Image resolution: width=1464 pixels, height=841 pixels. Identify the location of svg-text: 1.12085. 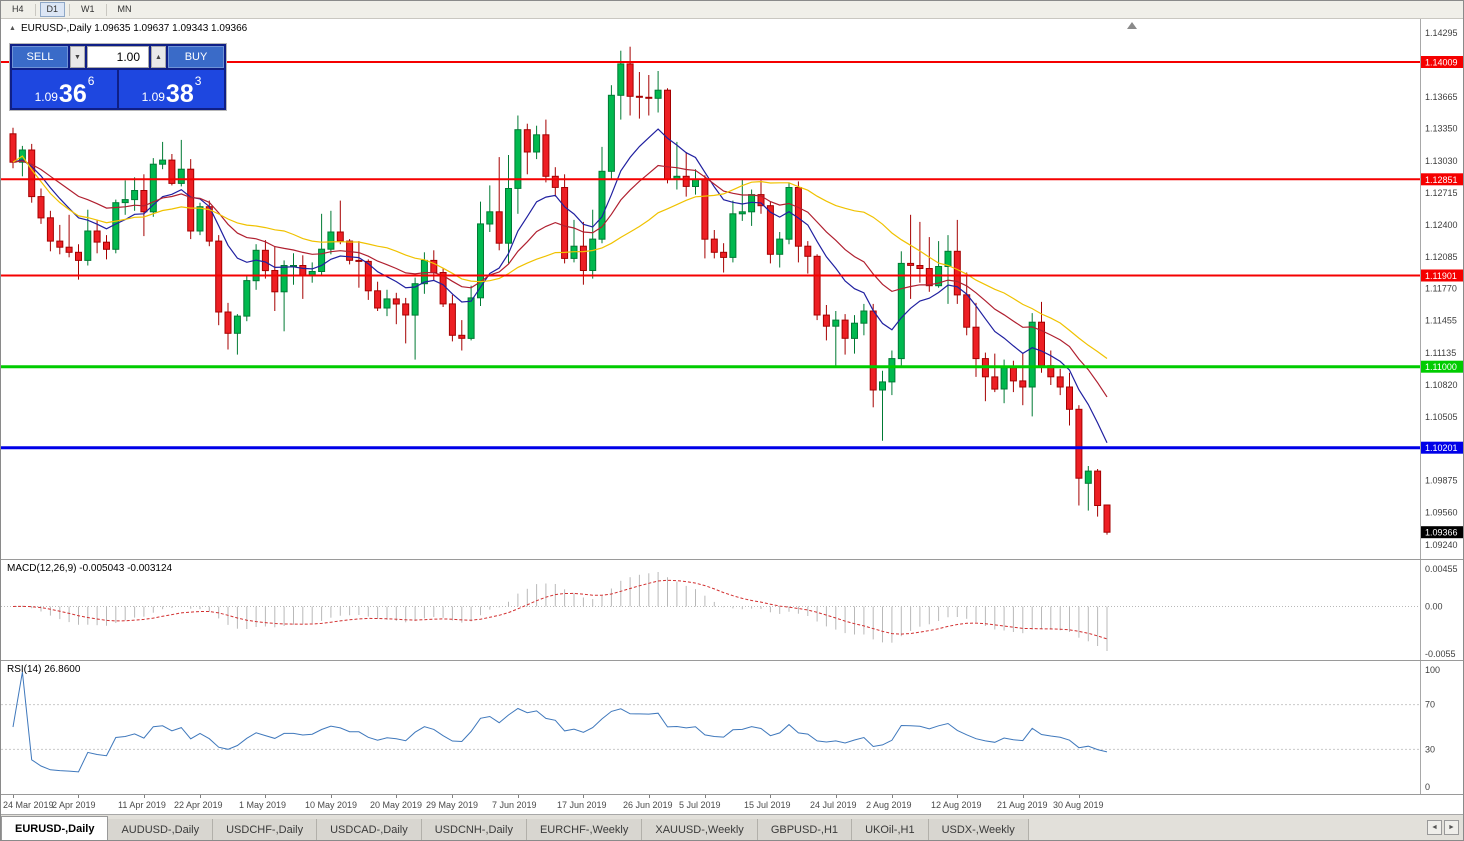
(1441, 257).